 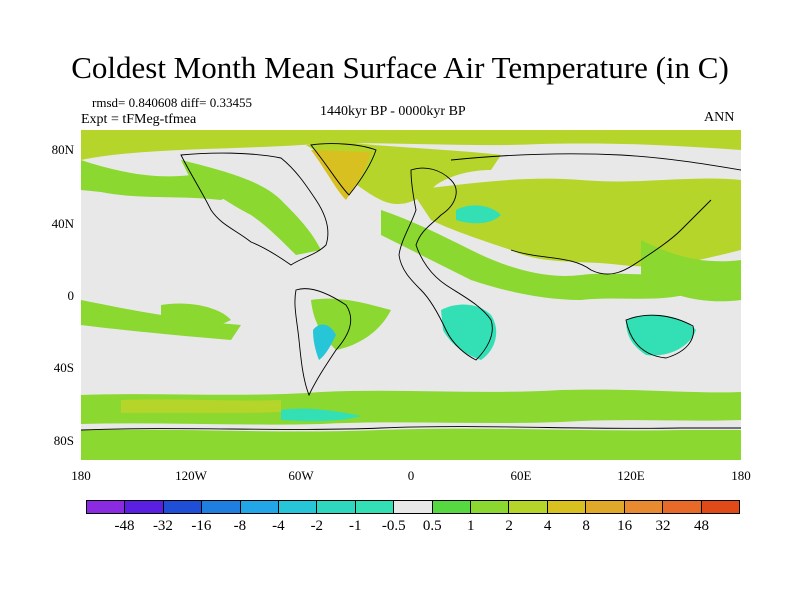 I want to click on asia-coast, so click(x=595, y=214).